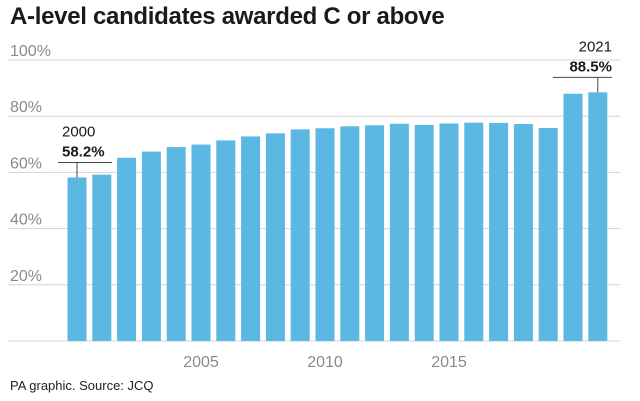  I want to click on y-tick-label: 100%, so click(30, 51).